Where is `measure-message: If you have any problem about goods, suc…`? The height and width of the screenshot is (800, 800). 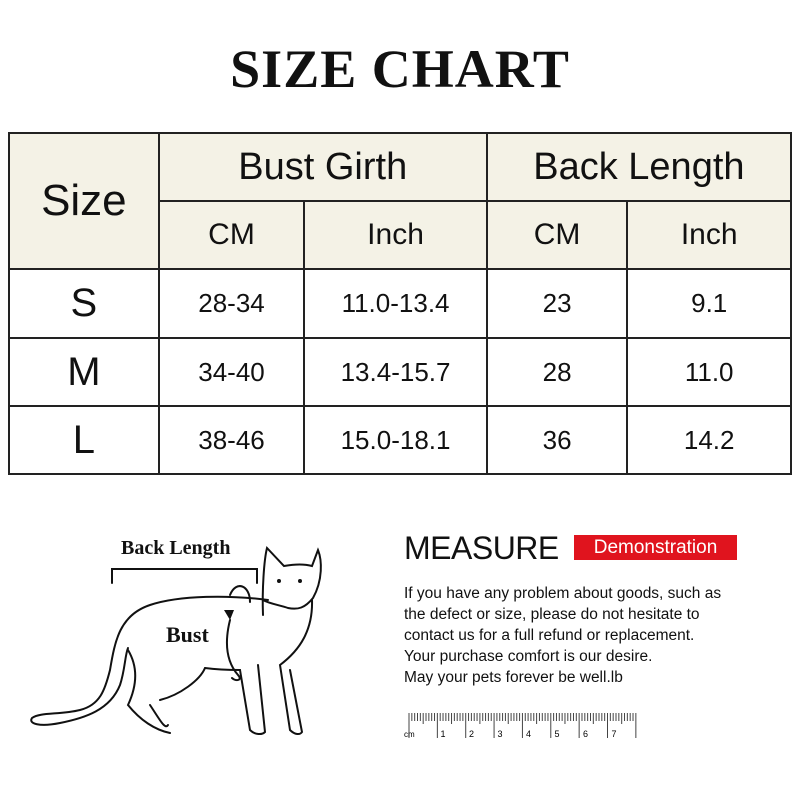 measure-message: If you have any problem about goods, suc… is located at coordinates (562, 635).